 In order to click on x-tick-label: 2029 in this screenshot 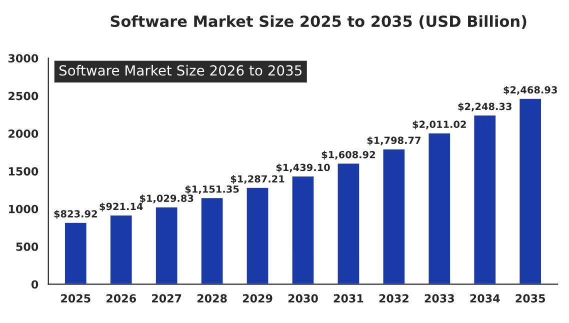, I will do `click(257, 298)`.